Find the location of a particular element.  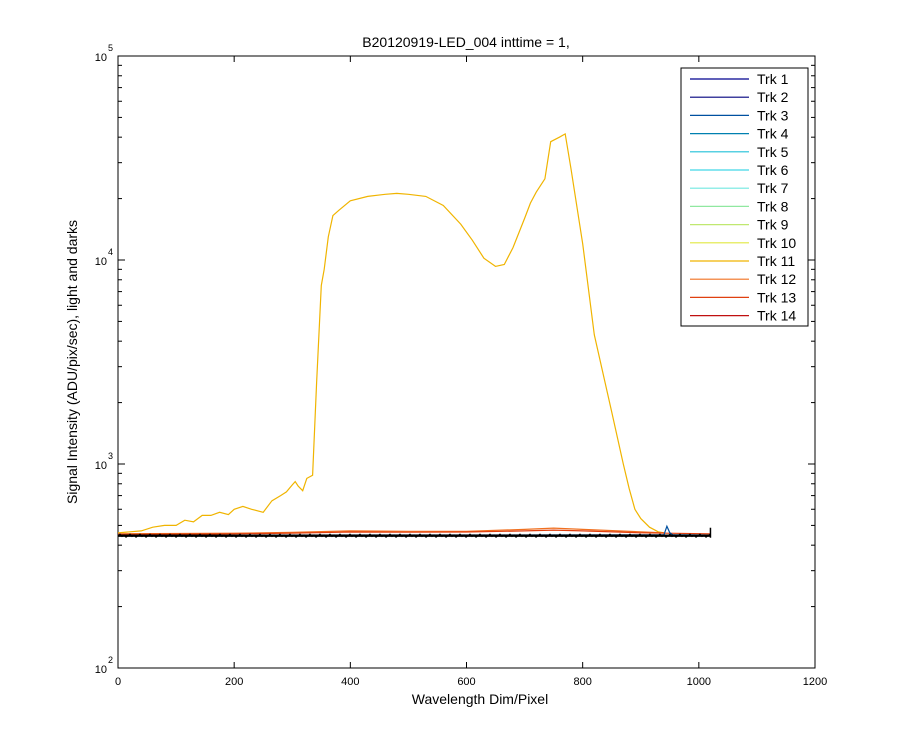

x-tick-label: 200 is located at coordinates (234, 682).